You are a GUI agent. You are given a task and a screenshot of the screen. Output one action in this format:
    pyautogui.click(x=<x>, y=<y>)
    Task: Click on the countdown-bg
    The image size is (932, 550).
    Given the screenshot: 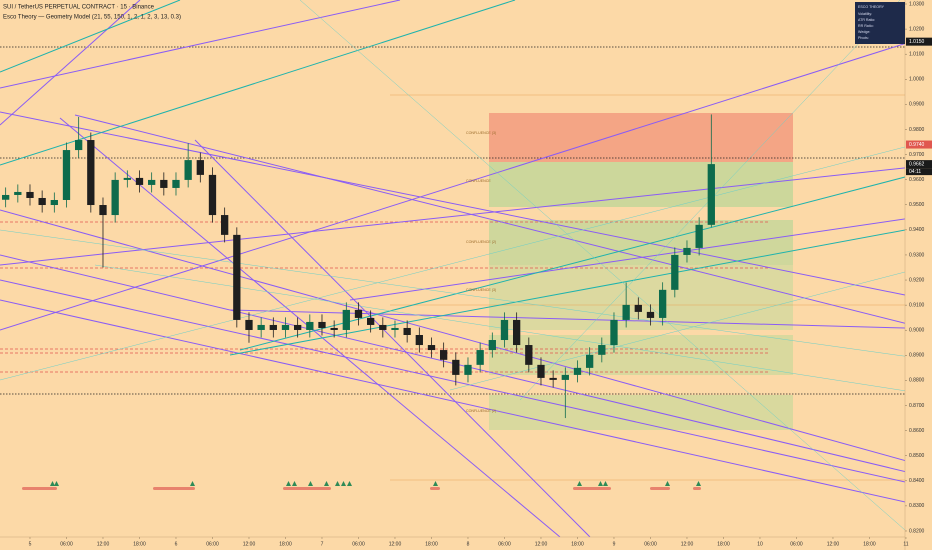 What is the action you would take?
    pyautogui.click(x=919, y=172)
    